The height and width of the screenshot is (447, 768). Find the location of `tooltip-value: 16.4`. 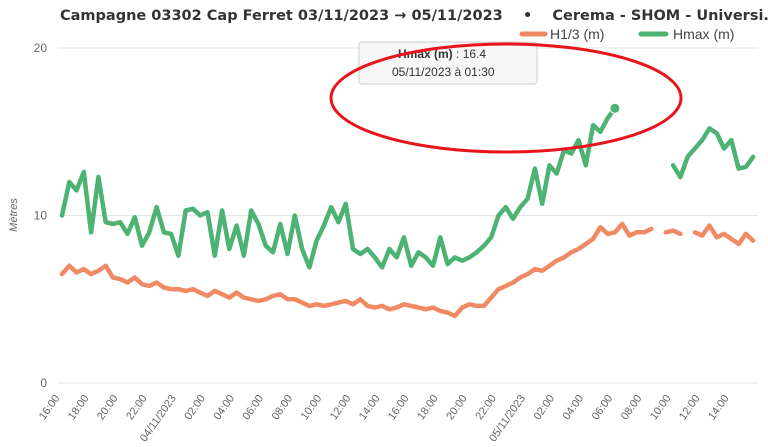

tooltip-value: 16.4 is located at coordinates (475, 54).